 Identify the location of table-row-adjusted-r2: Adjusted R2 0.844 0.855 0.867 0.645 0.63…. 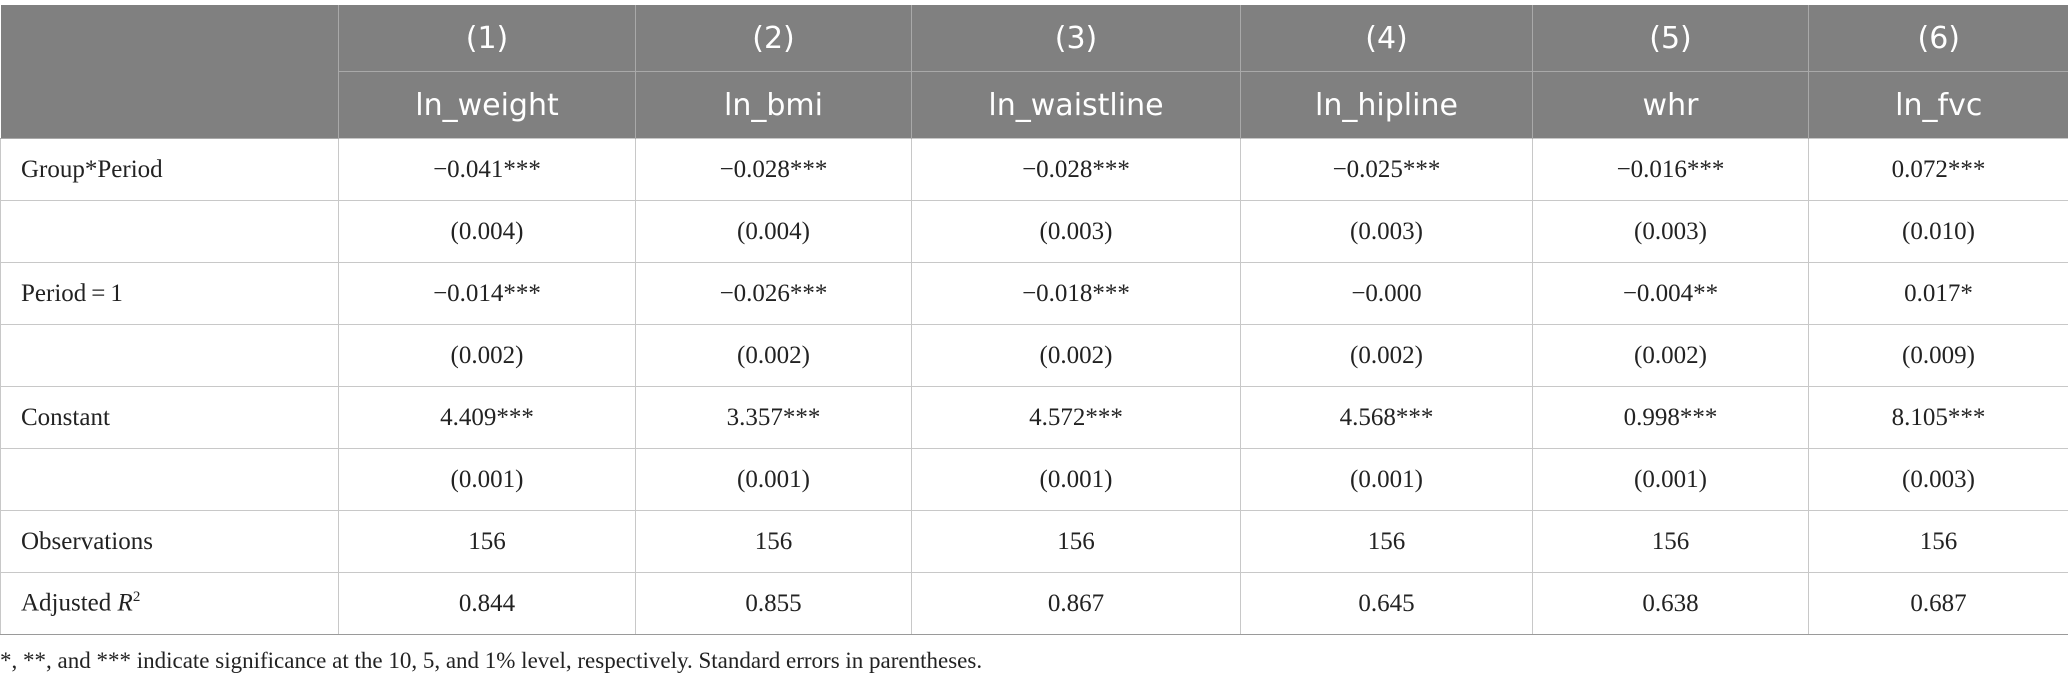
(1034, 603).